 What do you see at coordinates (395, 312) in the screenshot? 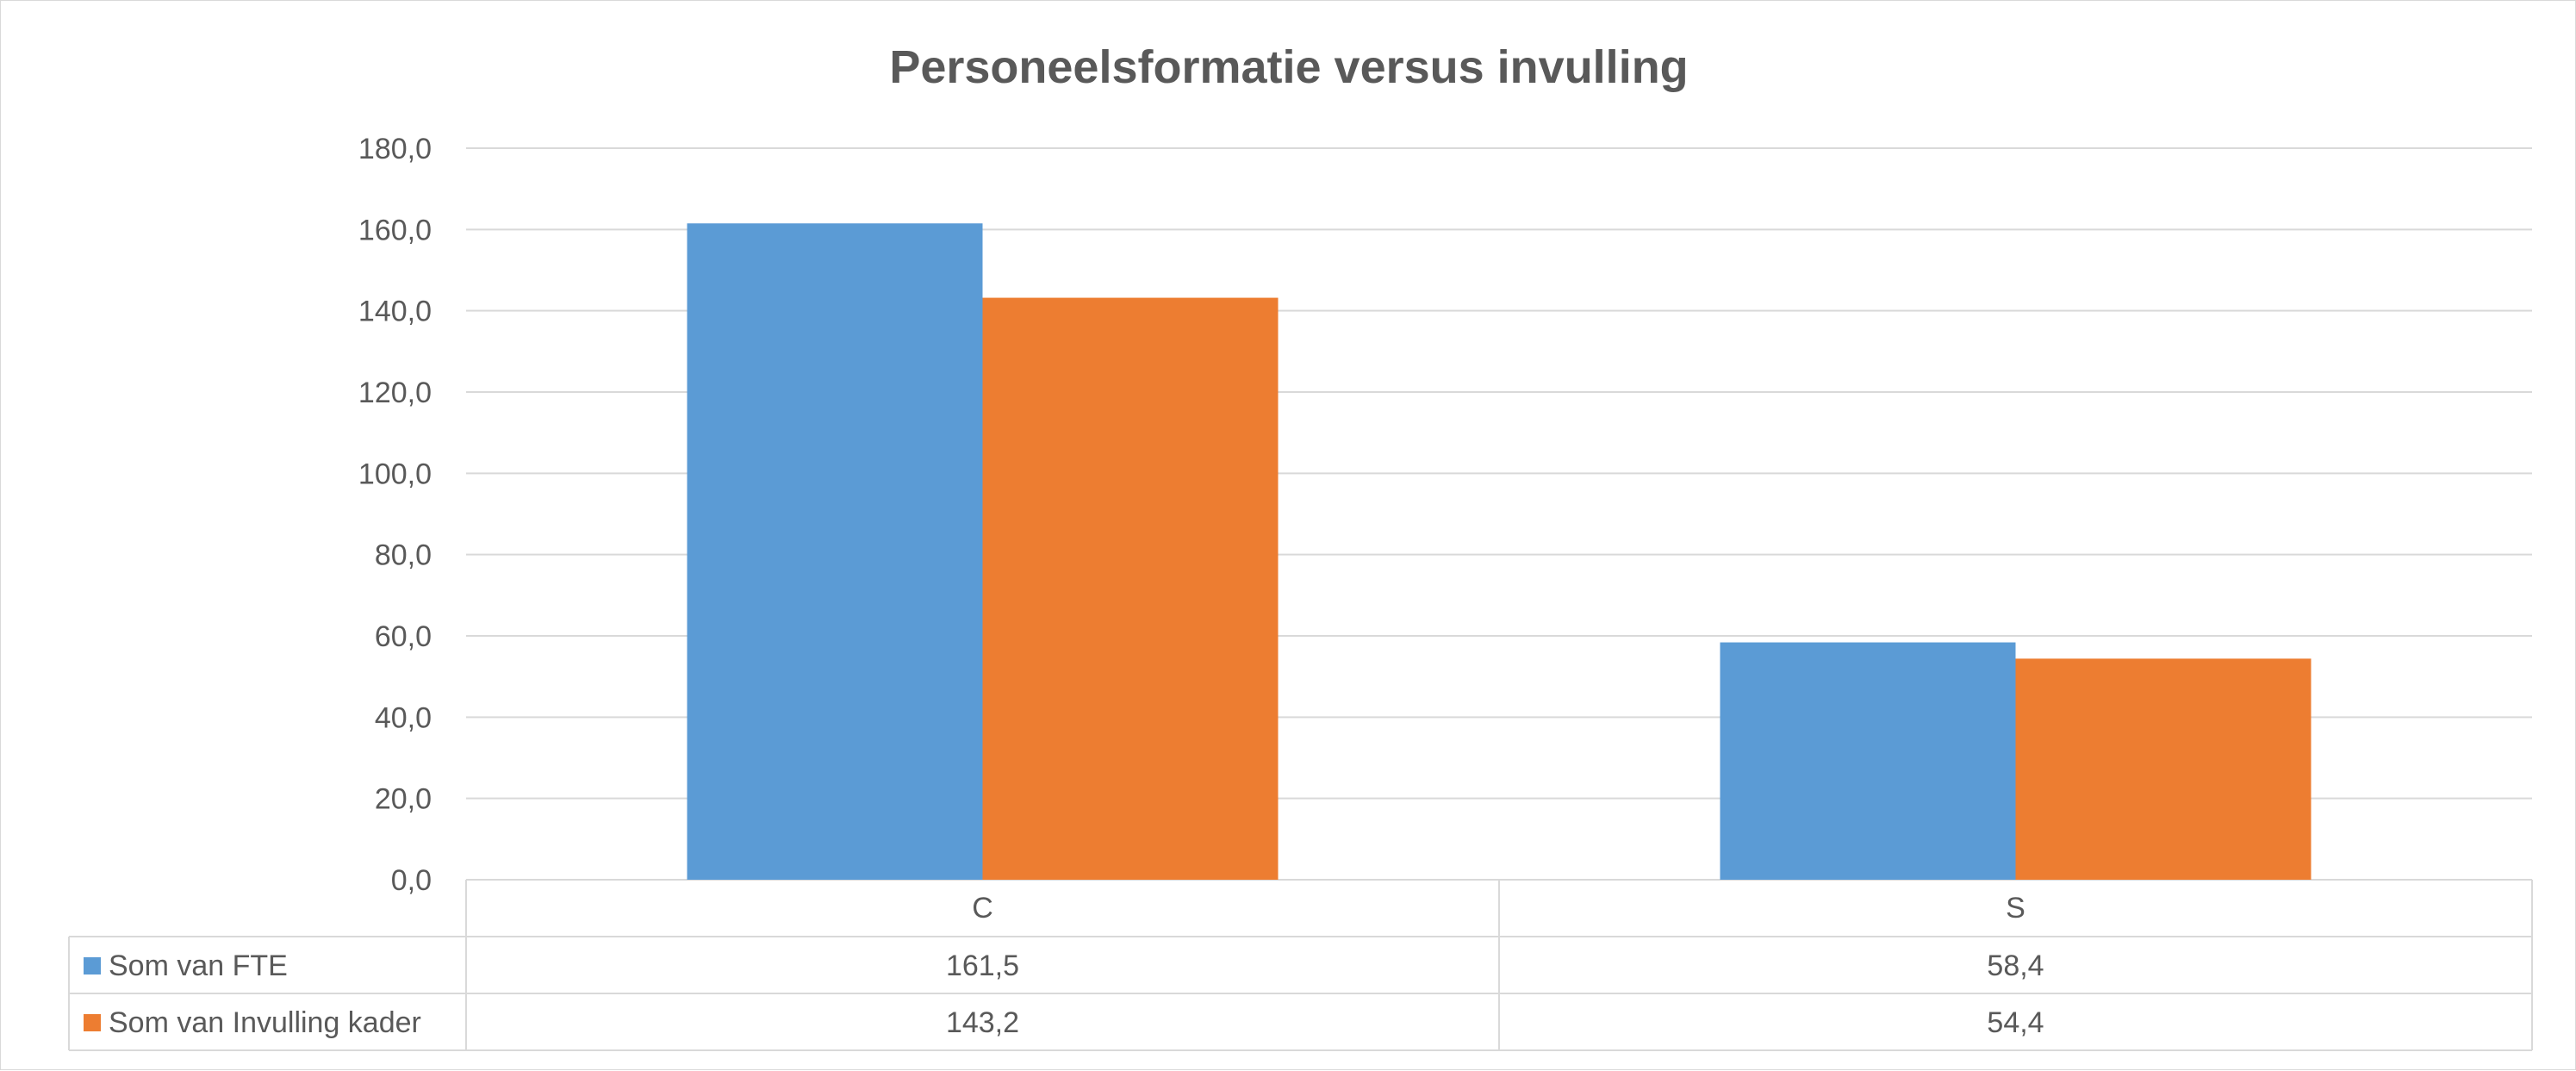
I see `y-tick-label: 140,0` at bounding box center [395, 312].